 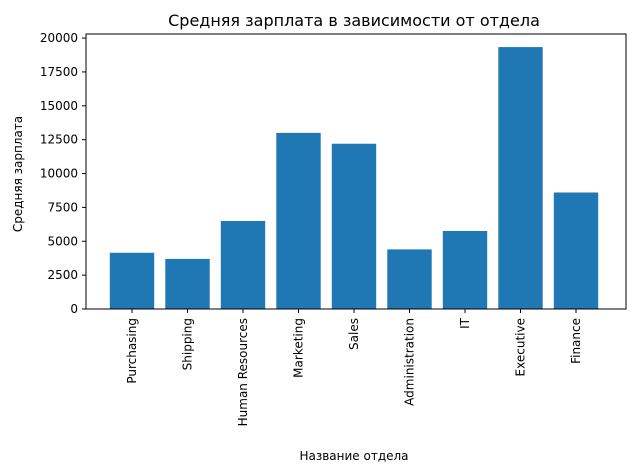 What do you see at coordinates (576, 250) in the screenshot?
I see `bar-finance` at bounding box center [576, 250].